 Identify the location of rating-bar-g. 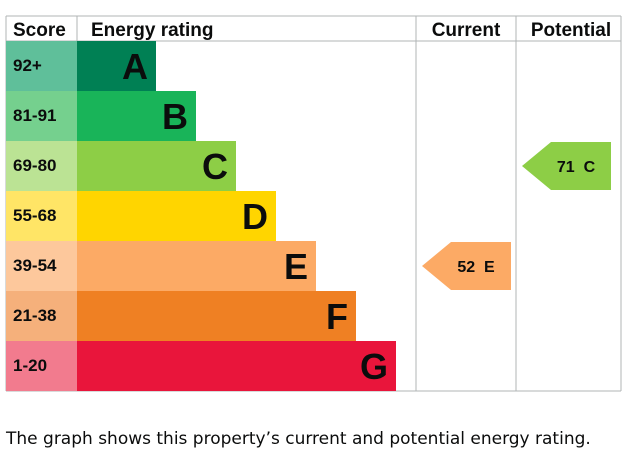
(236, 366).